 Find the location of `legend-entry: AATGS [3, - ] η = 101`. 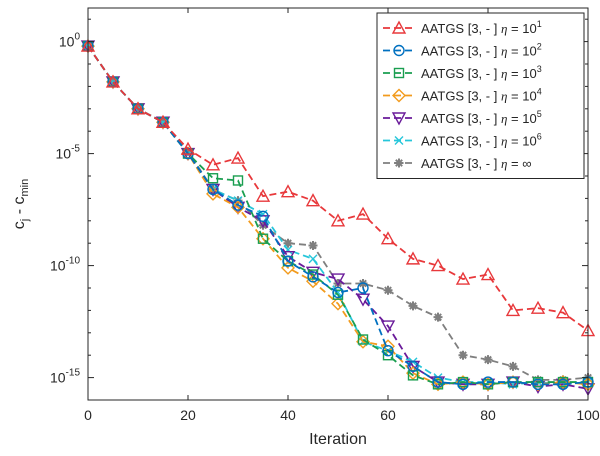

legend-entry: AATGS [3, - ] η = 101 is located at coordinates (462, 27).